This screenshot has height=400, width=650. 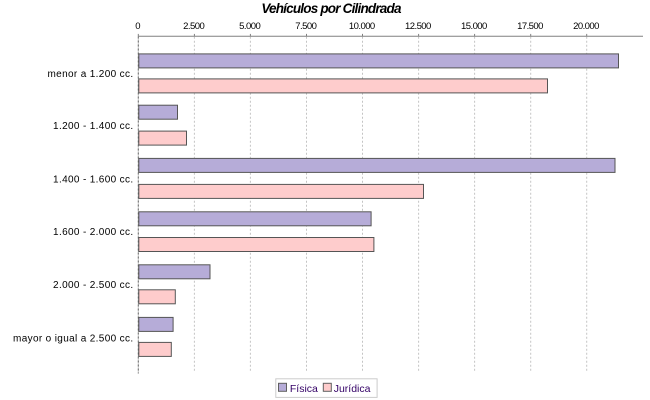 What do you see at coordinates (586, 26) in the screenshot?
I see `svg-text: 20.000` at bounding box center [586, 26].